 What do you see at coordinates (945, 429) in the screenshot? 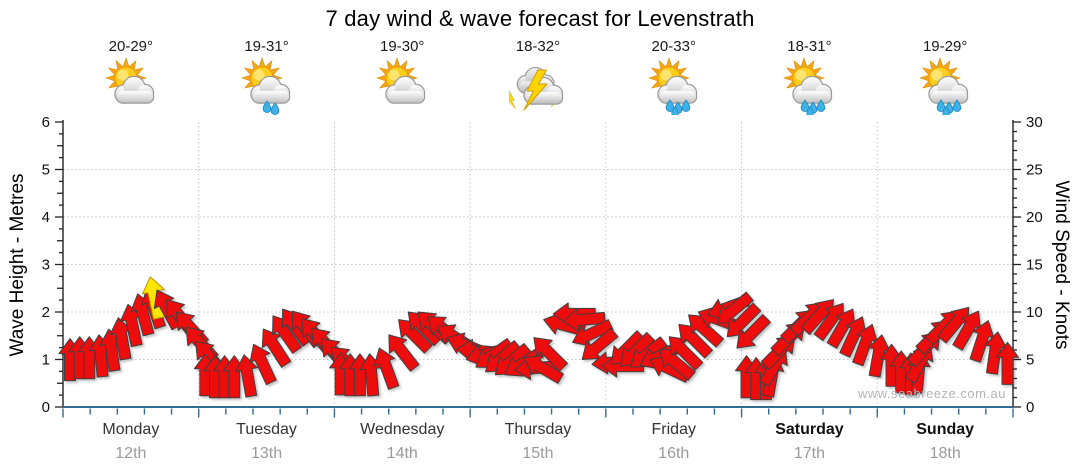
I see `day-name: Sunday` at bounding box center [945, 429].